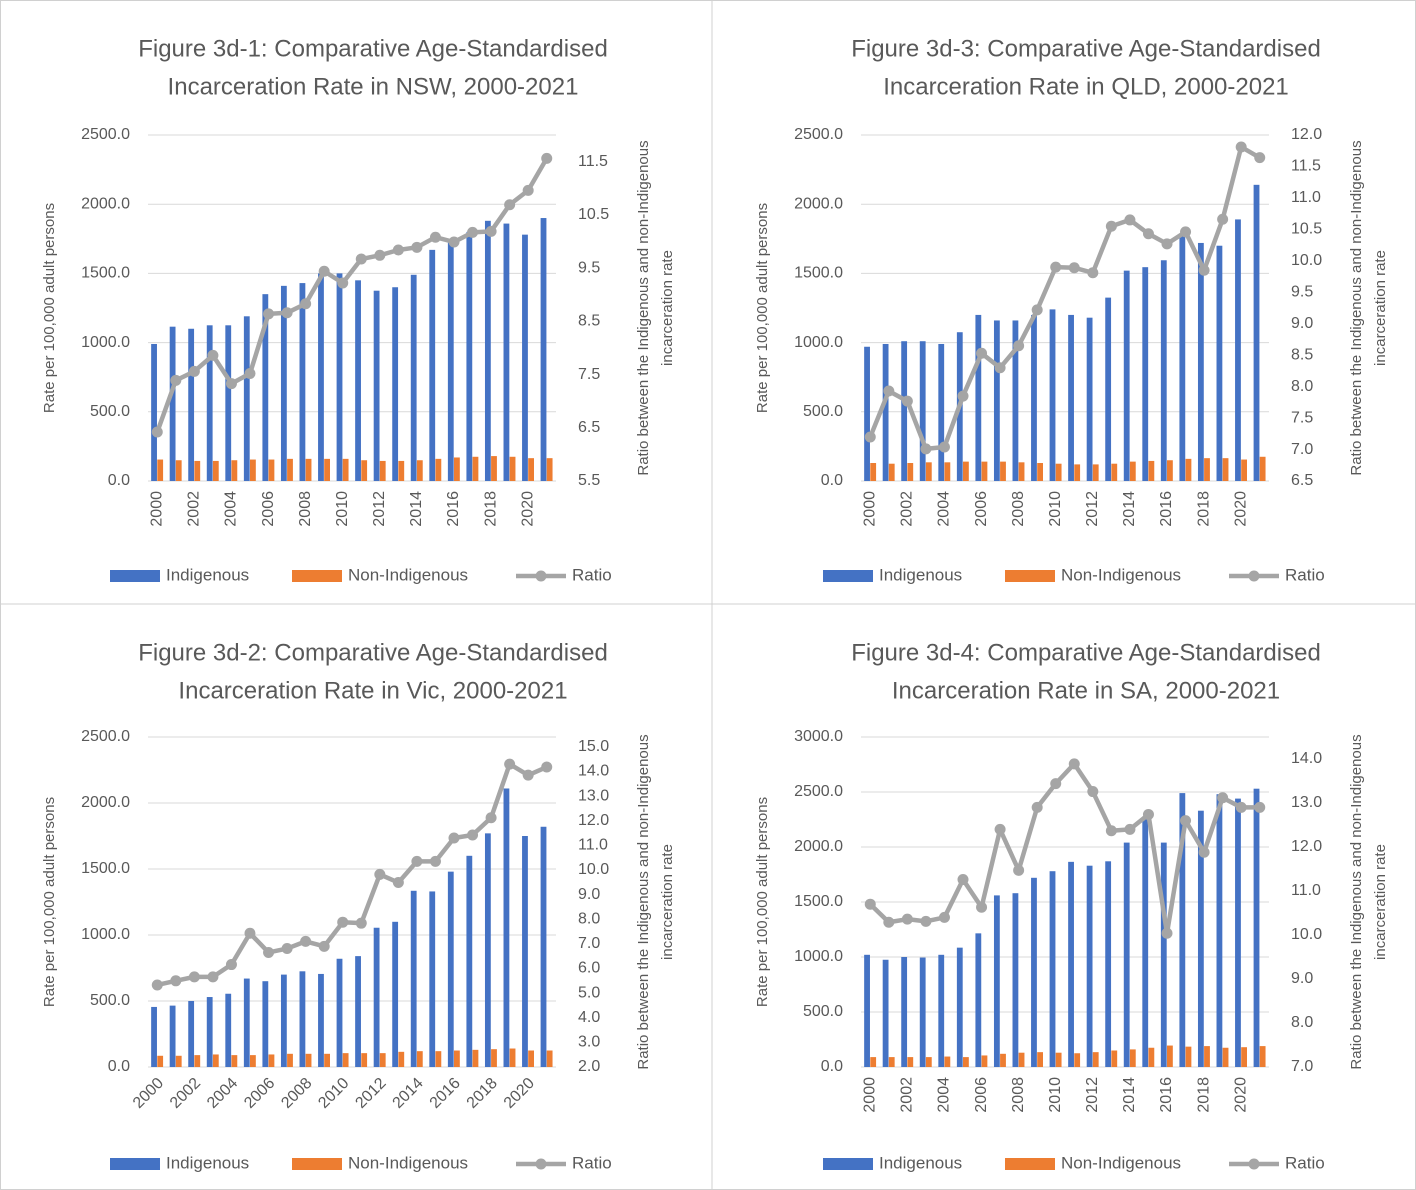  I want to click on y-axis-label: Rate per 100,000 adult persons, so click(762, 902).